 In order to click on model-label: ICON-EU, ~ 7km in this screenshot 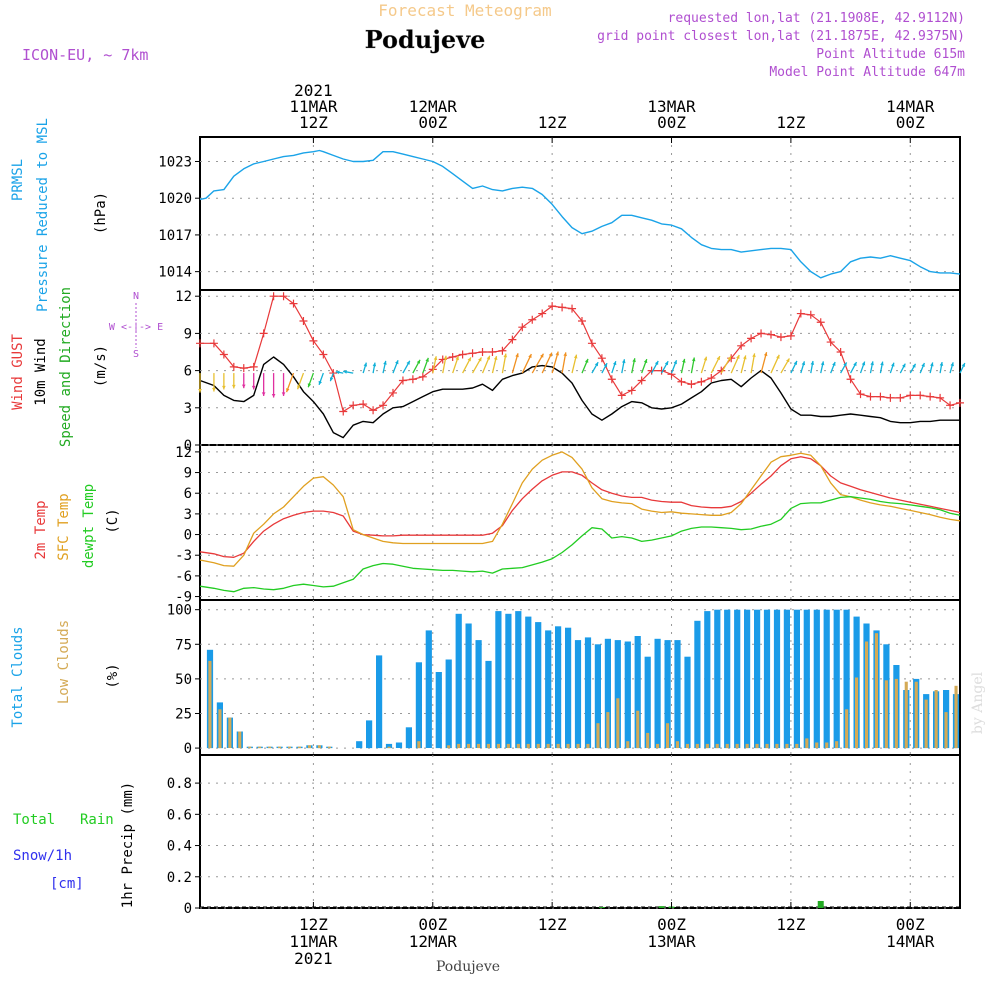, I will do `click(85, 55)`.